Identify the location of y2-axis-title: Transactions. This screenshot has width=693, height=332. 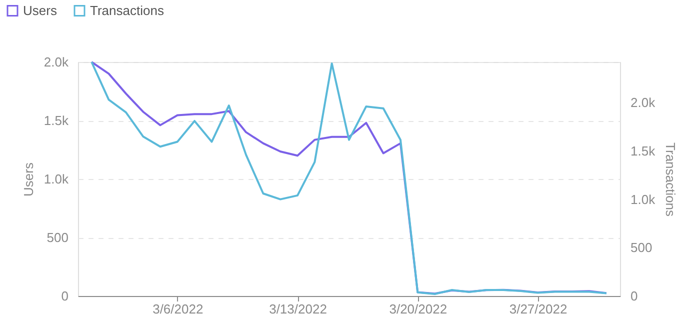
(670, 179).